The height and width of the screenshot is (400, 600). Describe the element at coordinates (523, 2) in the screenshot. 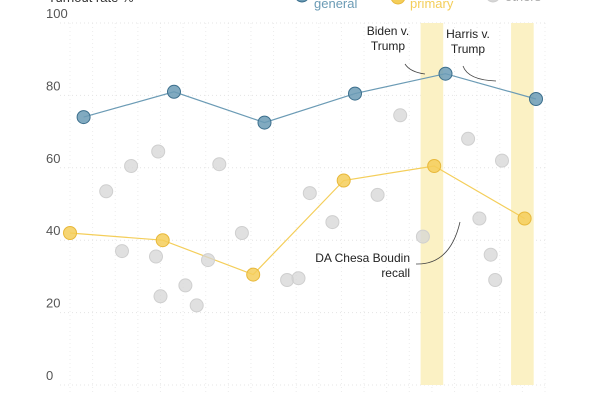

I see `legend-label: others` at that location.